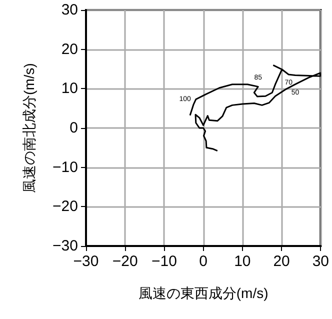 The height and width of the screenshot is (319, 332). What do you see at coordinates (74, 128) in the screenshot?
I see `y-tick-label: 0` at bounding box center [74, 128].